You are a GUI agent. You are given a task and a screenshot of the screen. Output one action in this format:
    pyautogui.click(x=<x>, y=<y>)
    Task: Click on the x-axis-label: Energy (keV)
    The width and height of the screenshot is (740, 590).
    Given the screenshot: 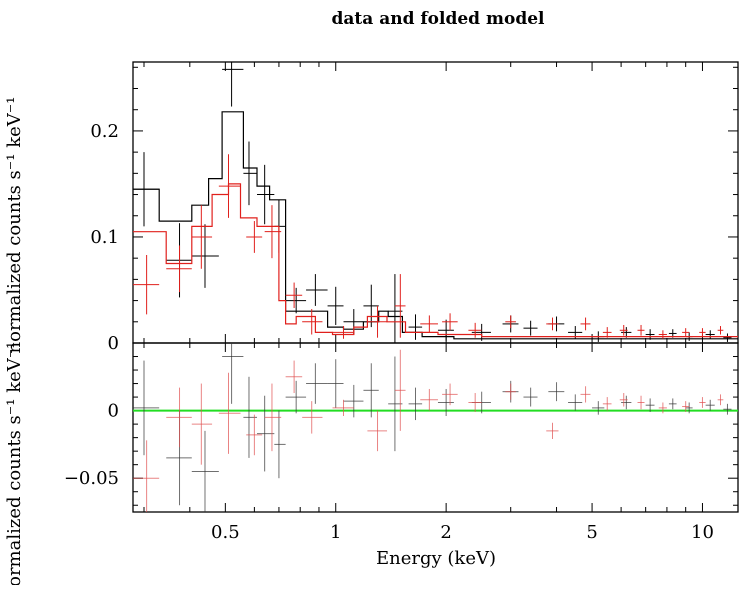 What is the action you would take?
    pyautogui.click(x=436, y=558)
    